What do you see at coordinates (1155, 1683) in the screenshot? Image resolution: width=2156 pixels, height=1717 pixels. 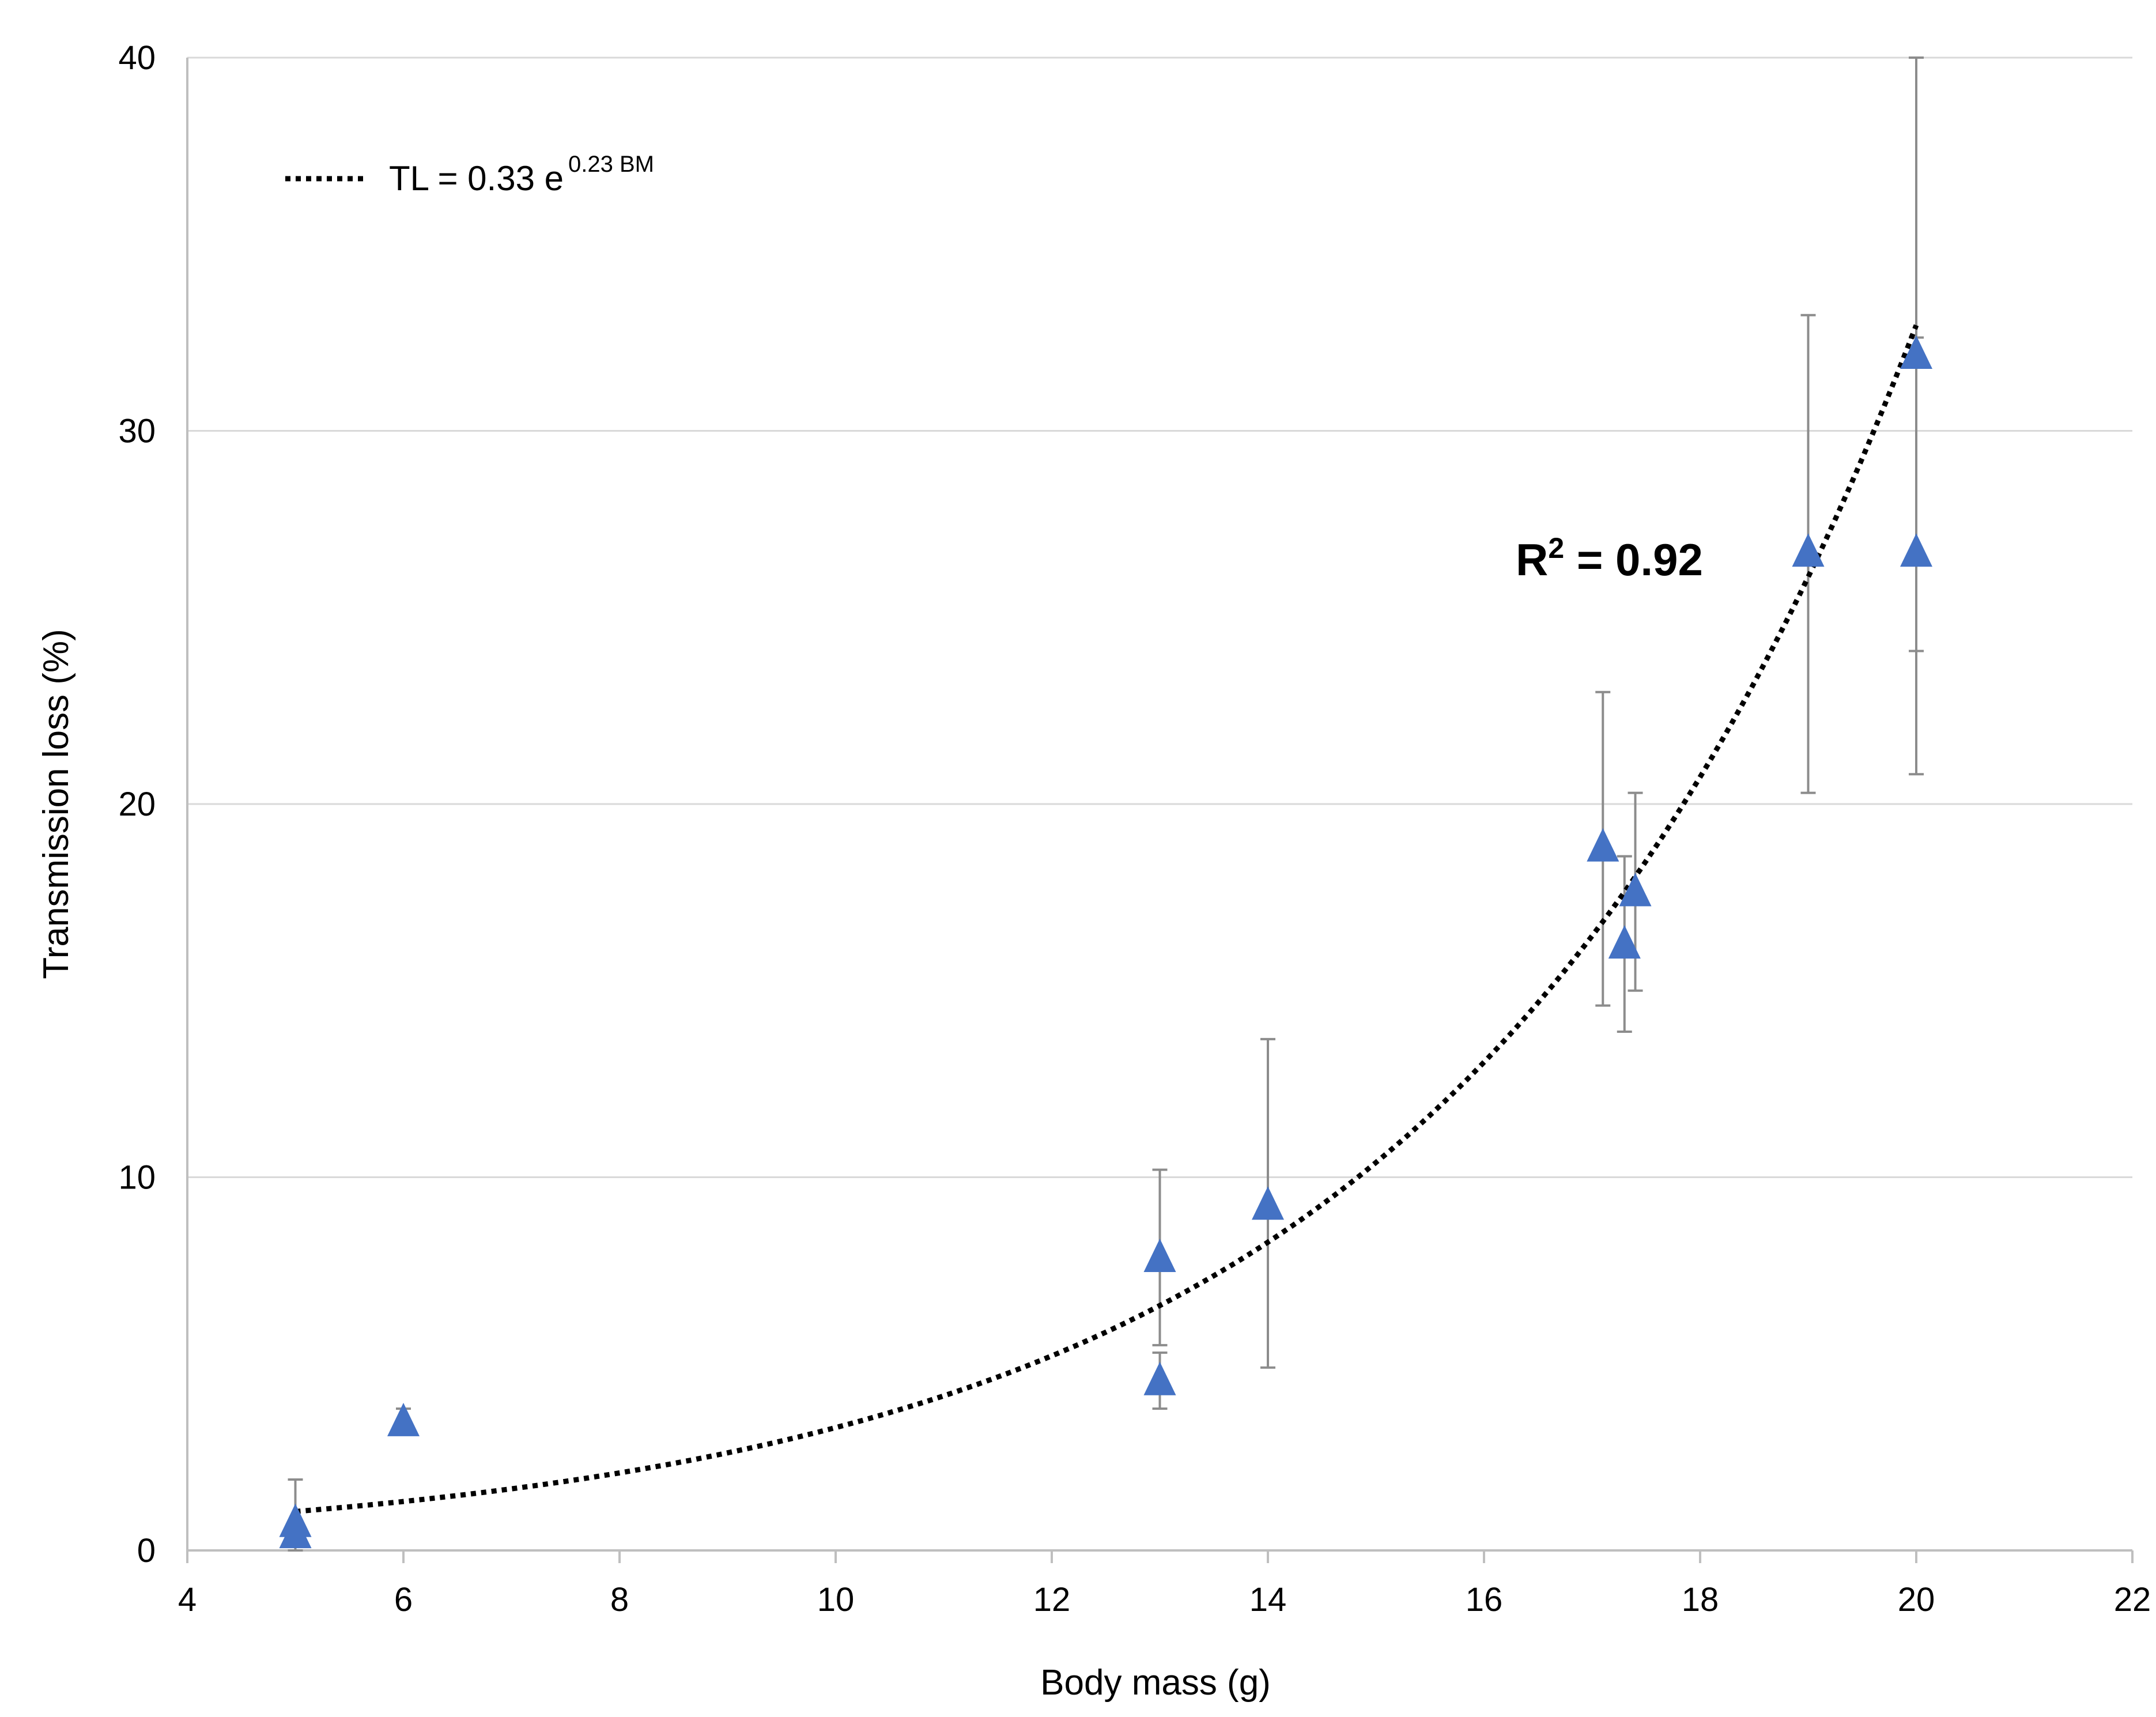 I see `x-axis-title: Body mass (g)` at bounding box center [1155, 1683].